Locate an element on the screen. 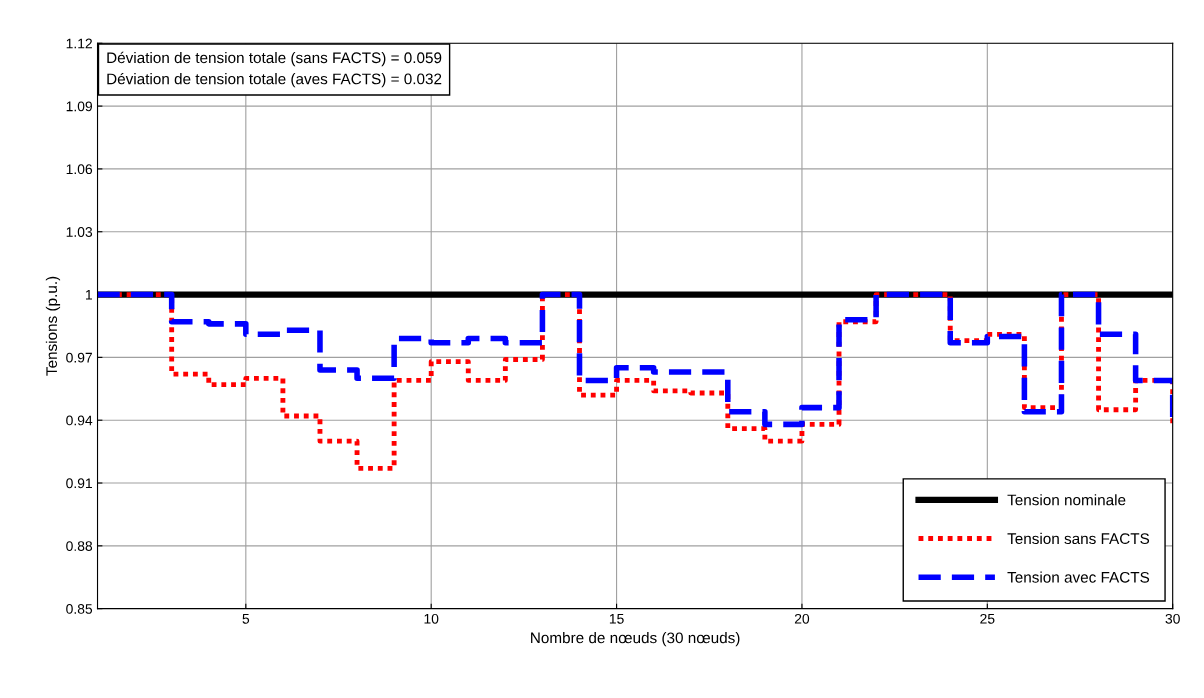 The image size is (1204, 698). x-tick-label: 5 is located at coordinates (246, 619).